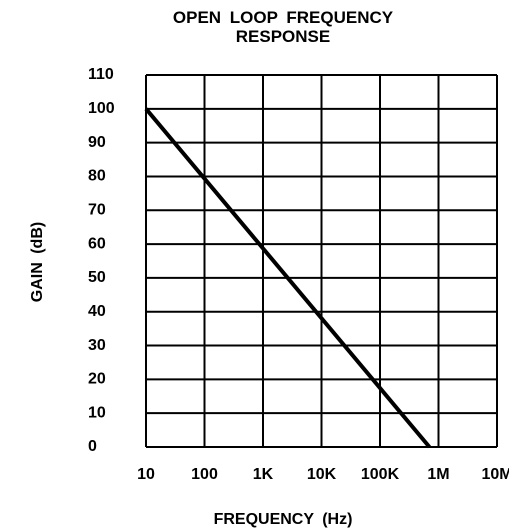  I want to click on x-tick-label: 1M, so click(438, 474).